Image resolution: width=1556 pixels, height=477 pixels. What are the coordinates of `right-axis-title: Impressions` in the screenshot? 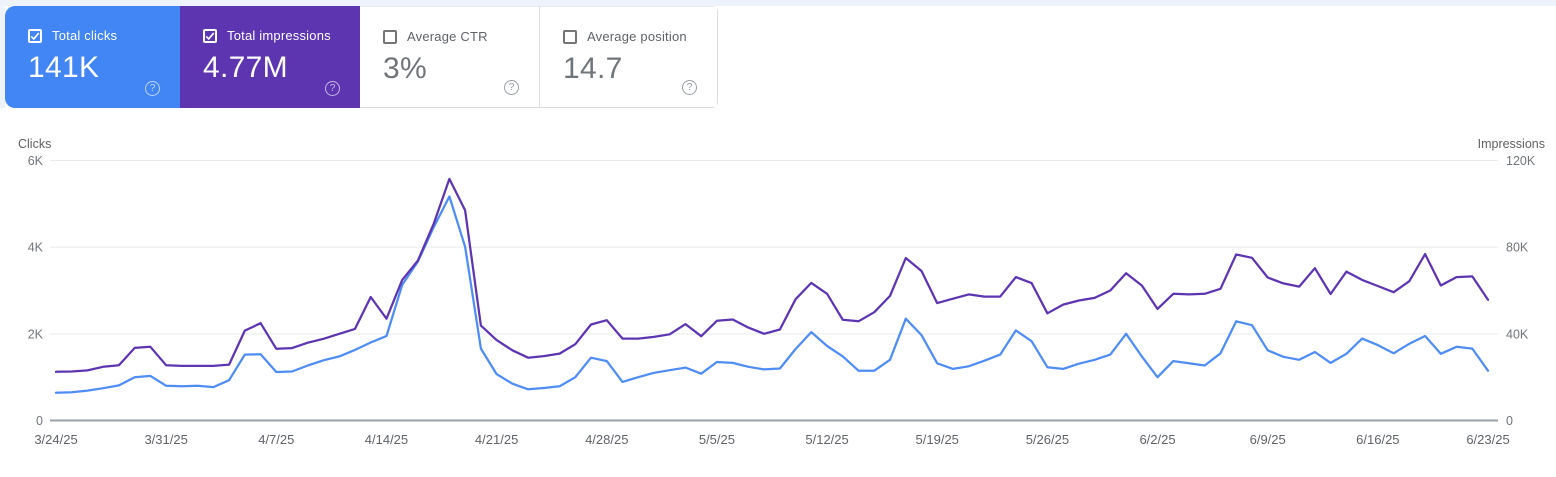 It's located at (1511, 144).